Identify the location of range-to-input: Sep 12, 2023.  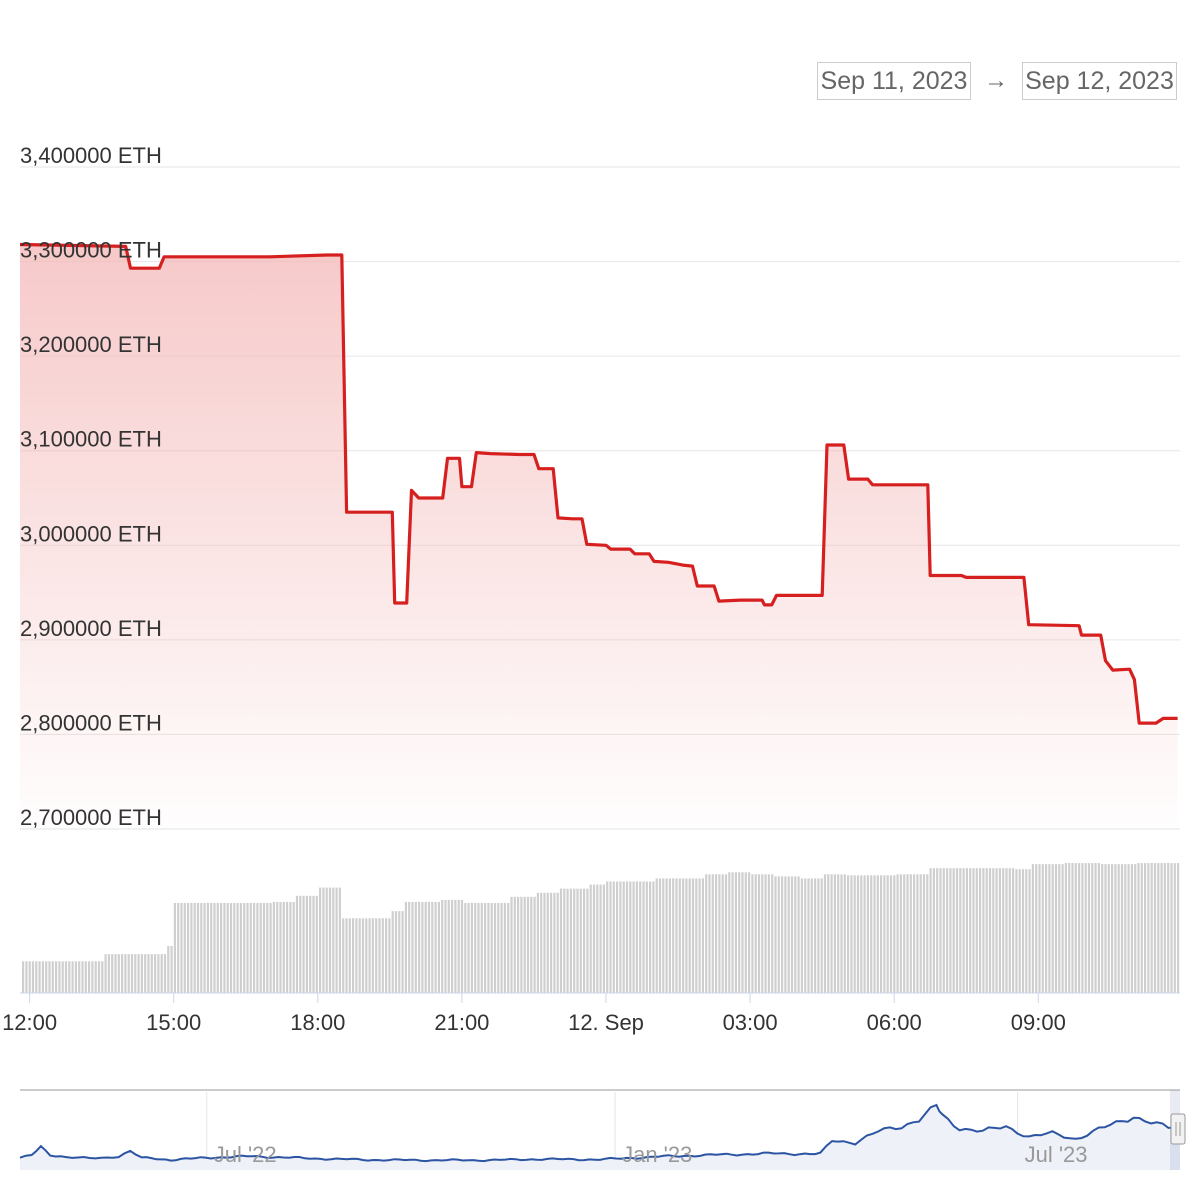
(1099, 81).